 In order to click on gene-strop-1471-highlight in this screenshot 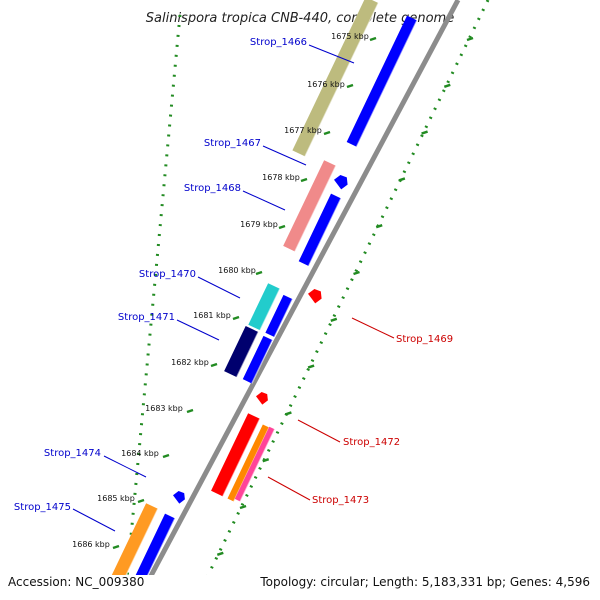, I will do `click(247, 354)`.